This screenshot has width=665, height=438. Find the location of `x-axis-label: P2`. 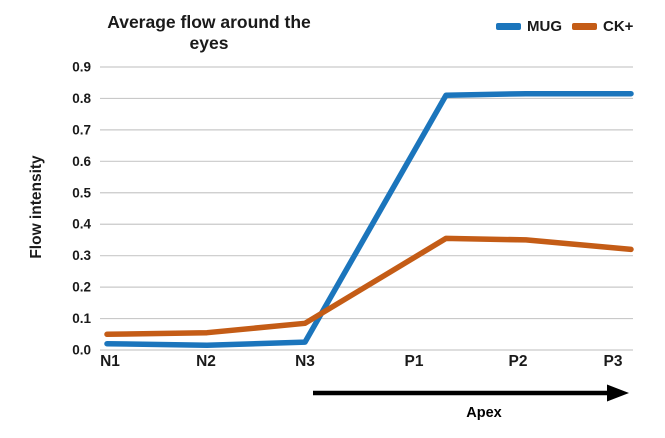

x-axis-label: P2 is located at coordinates (518, 361).